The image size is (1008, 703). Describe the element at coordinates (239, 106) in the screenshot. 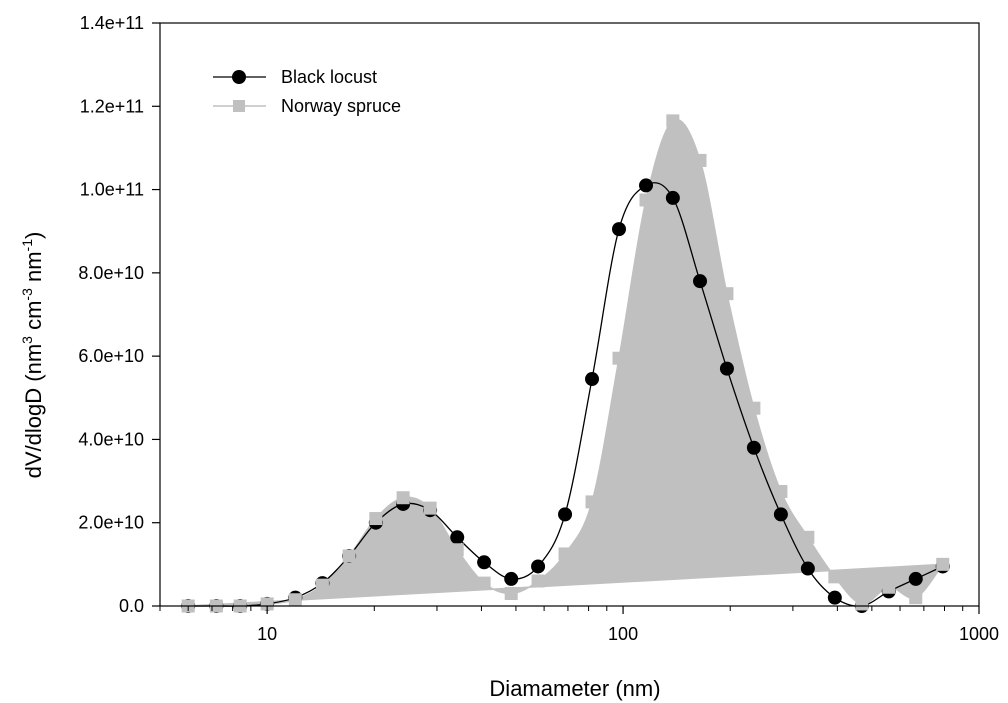

I see `legend-norway-spruce-marker` at that location.